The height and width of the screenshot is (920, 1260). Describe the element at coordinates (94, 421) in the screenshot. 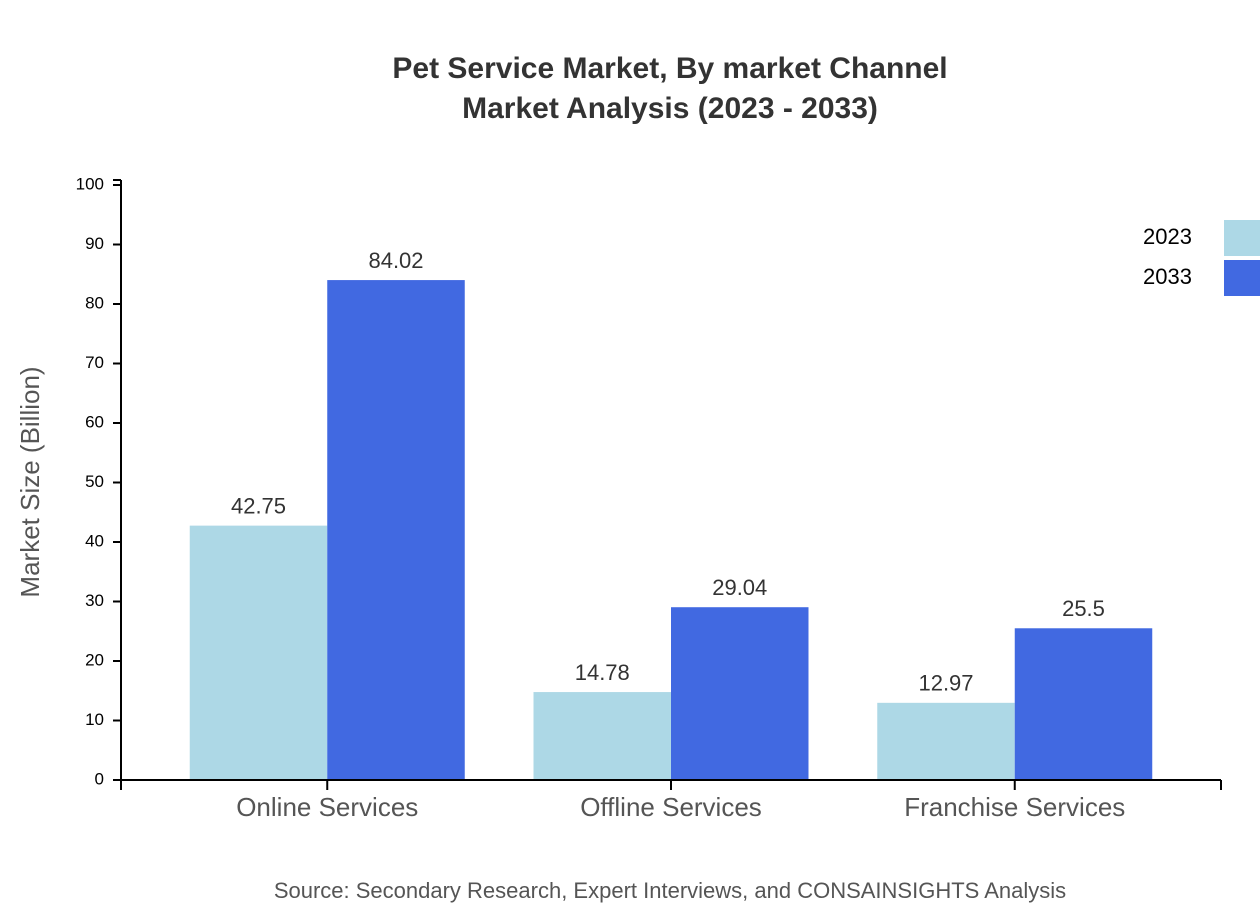

I see `y-tick-label: 60` at that location.